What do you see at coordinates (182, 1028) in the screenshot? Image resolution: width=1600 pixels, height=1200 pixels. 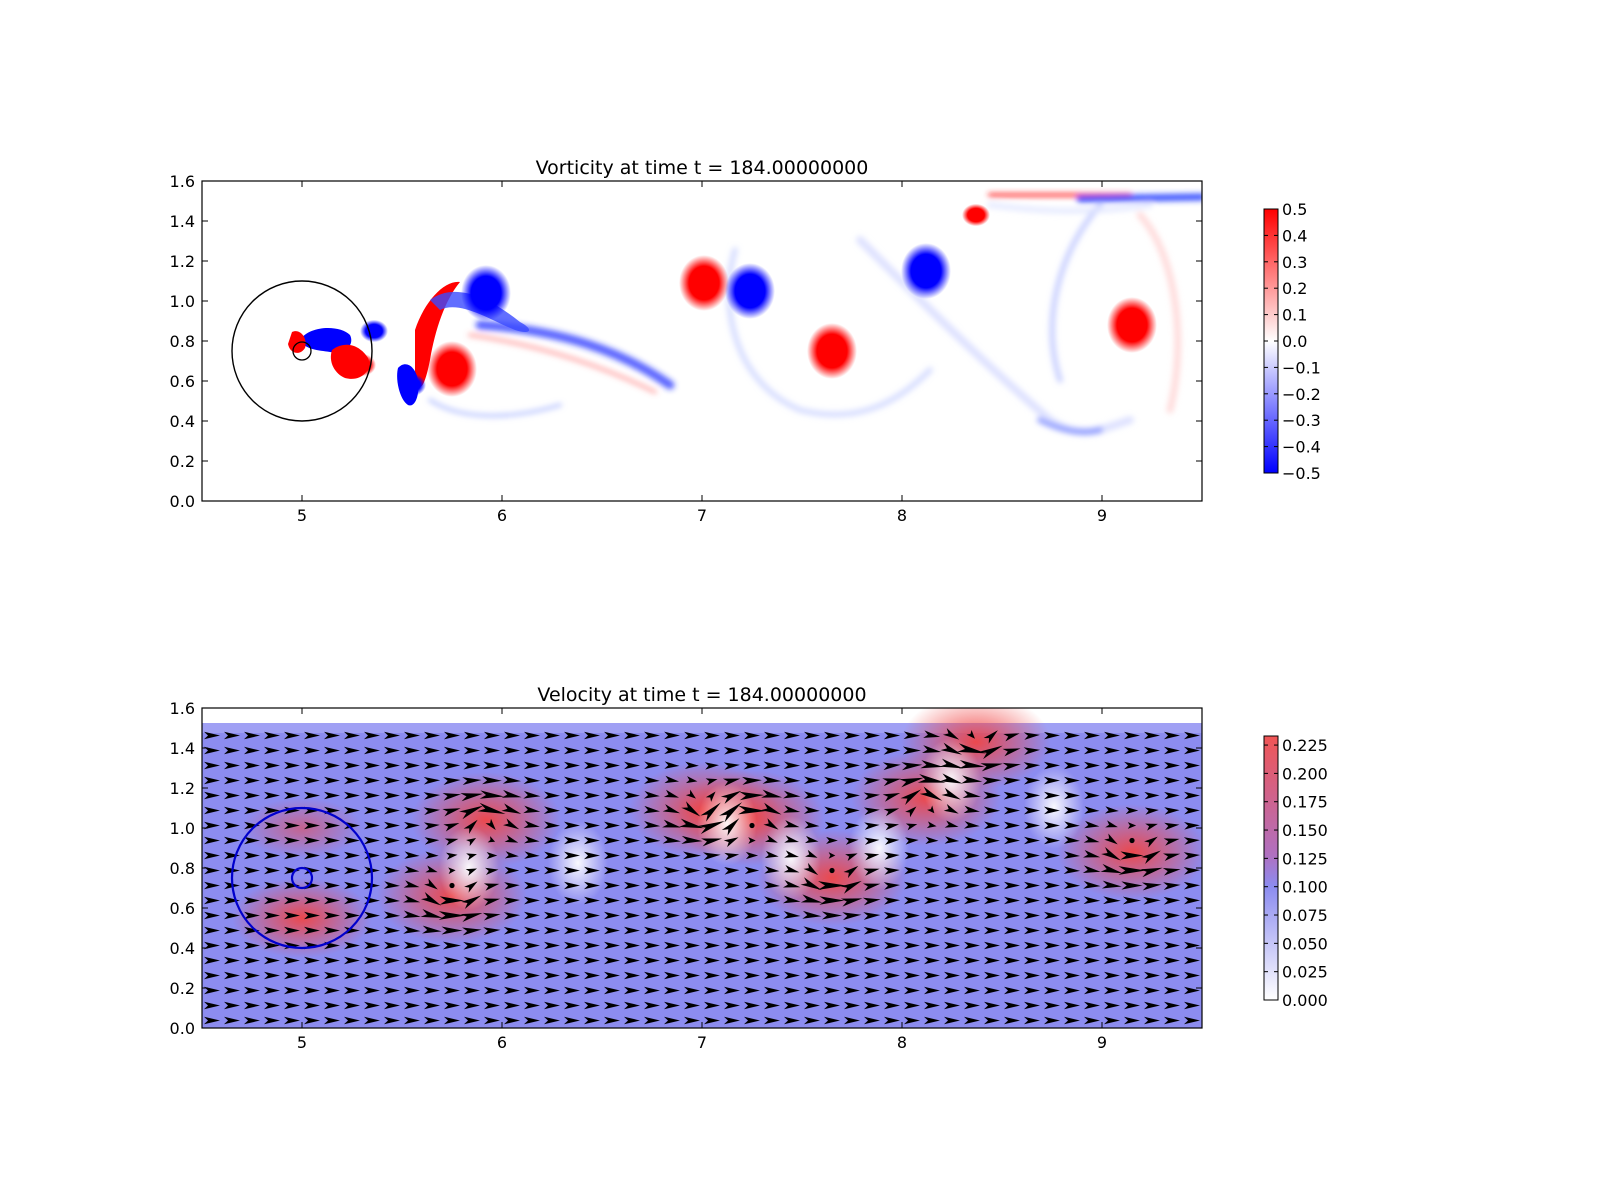 I see `y-tick-label: 0.0` at bounding box center [182, 1028].